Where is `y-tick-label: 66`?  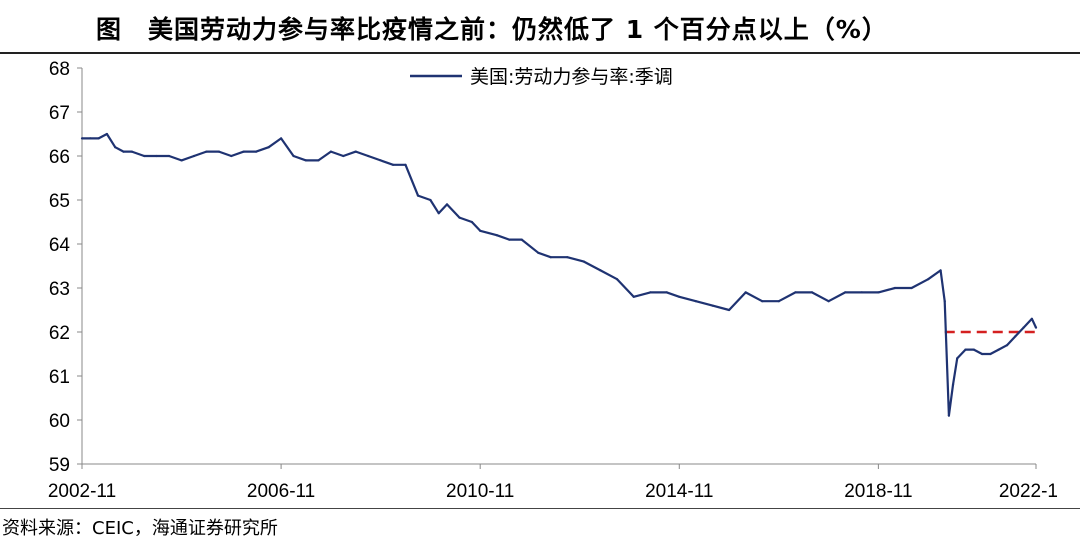 y-tick-label: 66 is located at coordinates (59, 157).